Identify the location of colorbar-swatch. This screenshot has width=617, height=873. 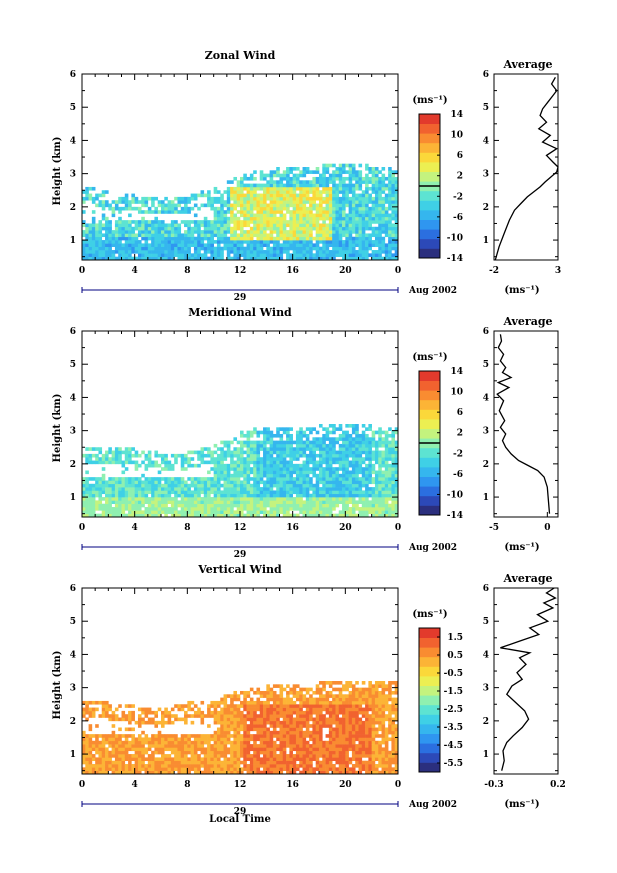
(429, 224).